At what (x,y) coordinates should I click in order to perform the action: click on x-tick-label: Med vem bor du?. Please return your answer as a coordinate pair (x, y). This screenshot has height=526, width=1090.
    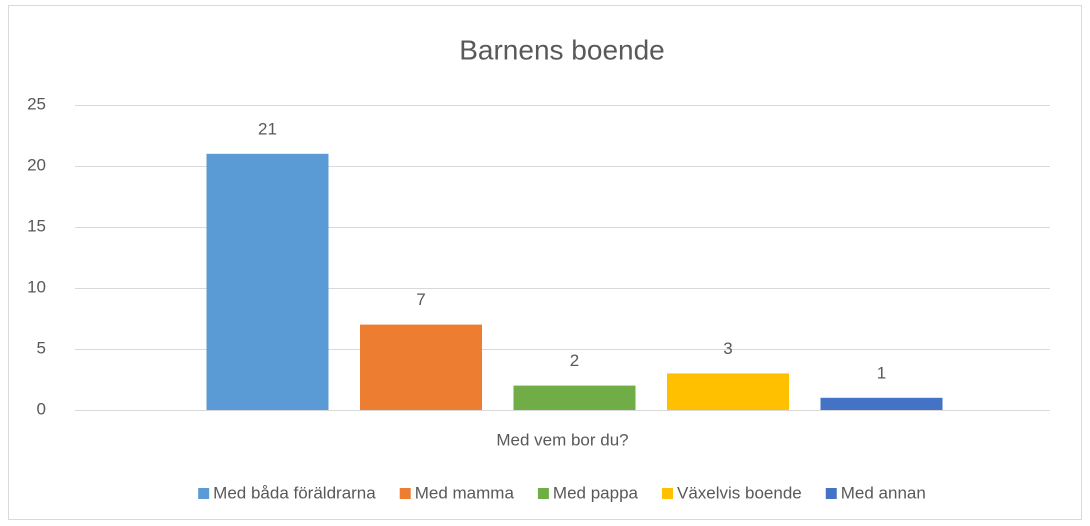
    Looking at the image, I should click on (562, 439).